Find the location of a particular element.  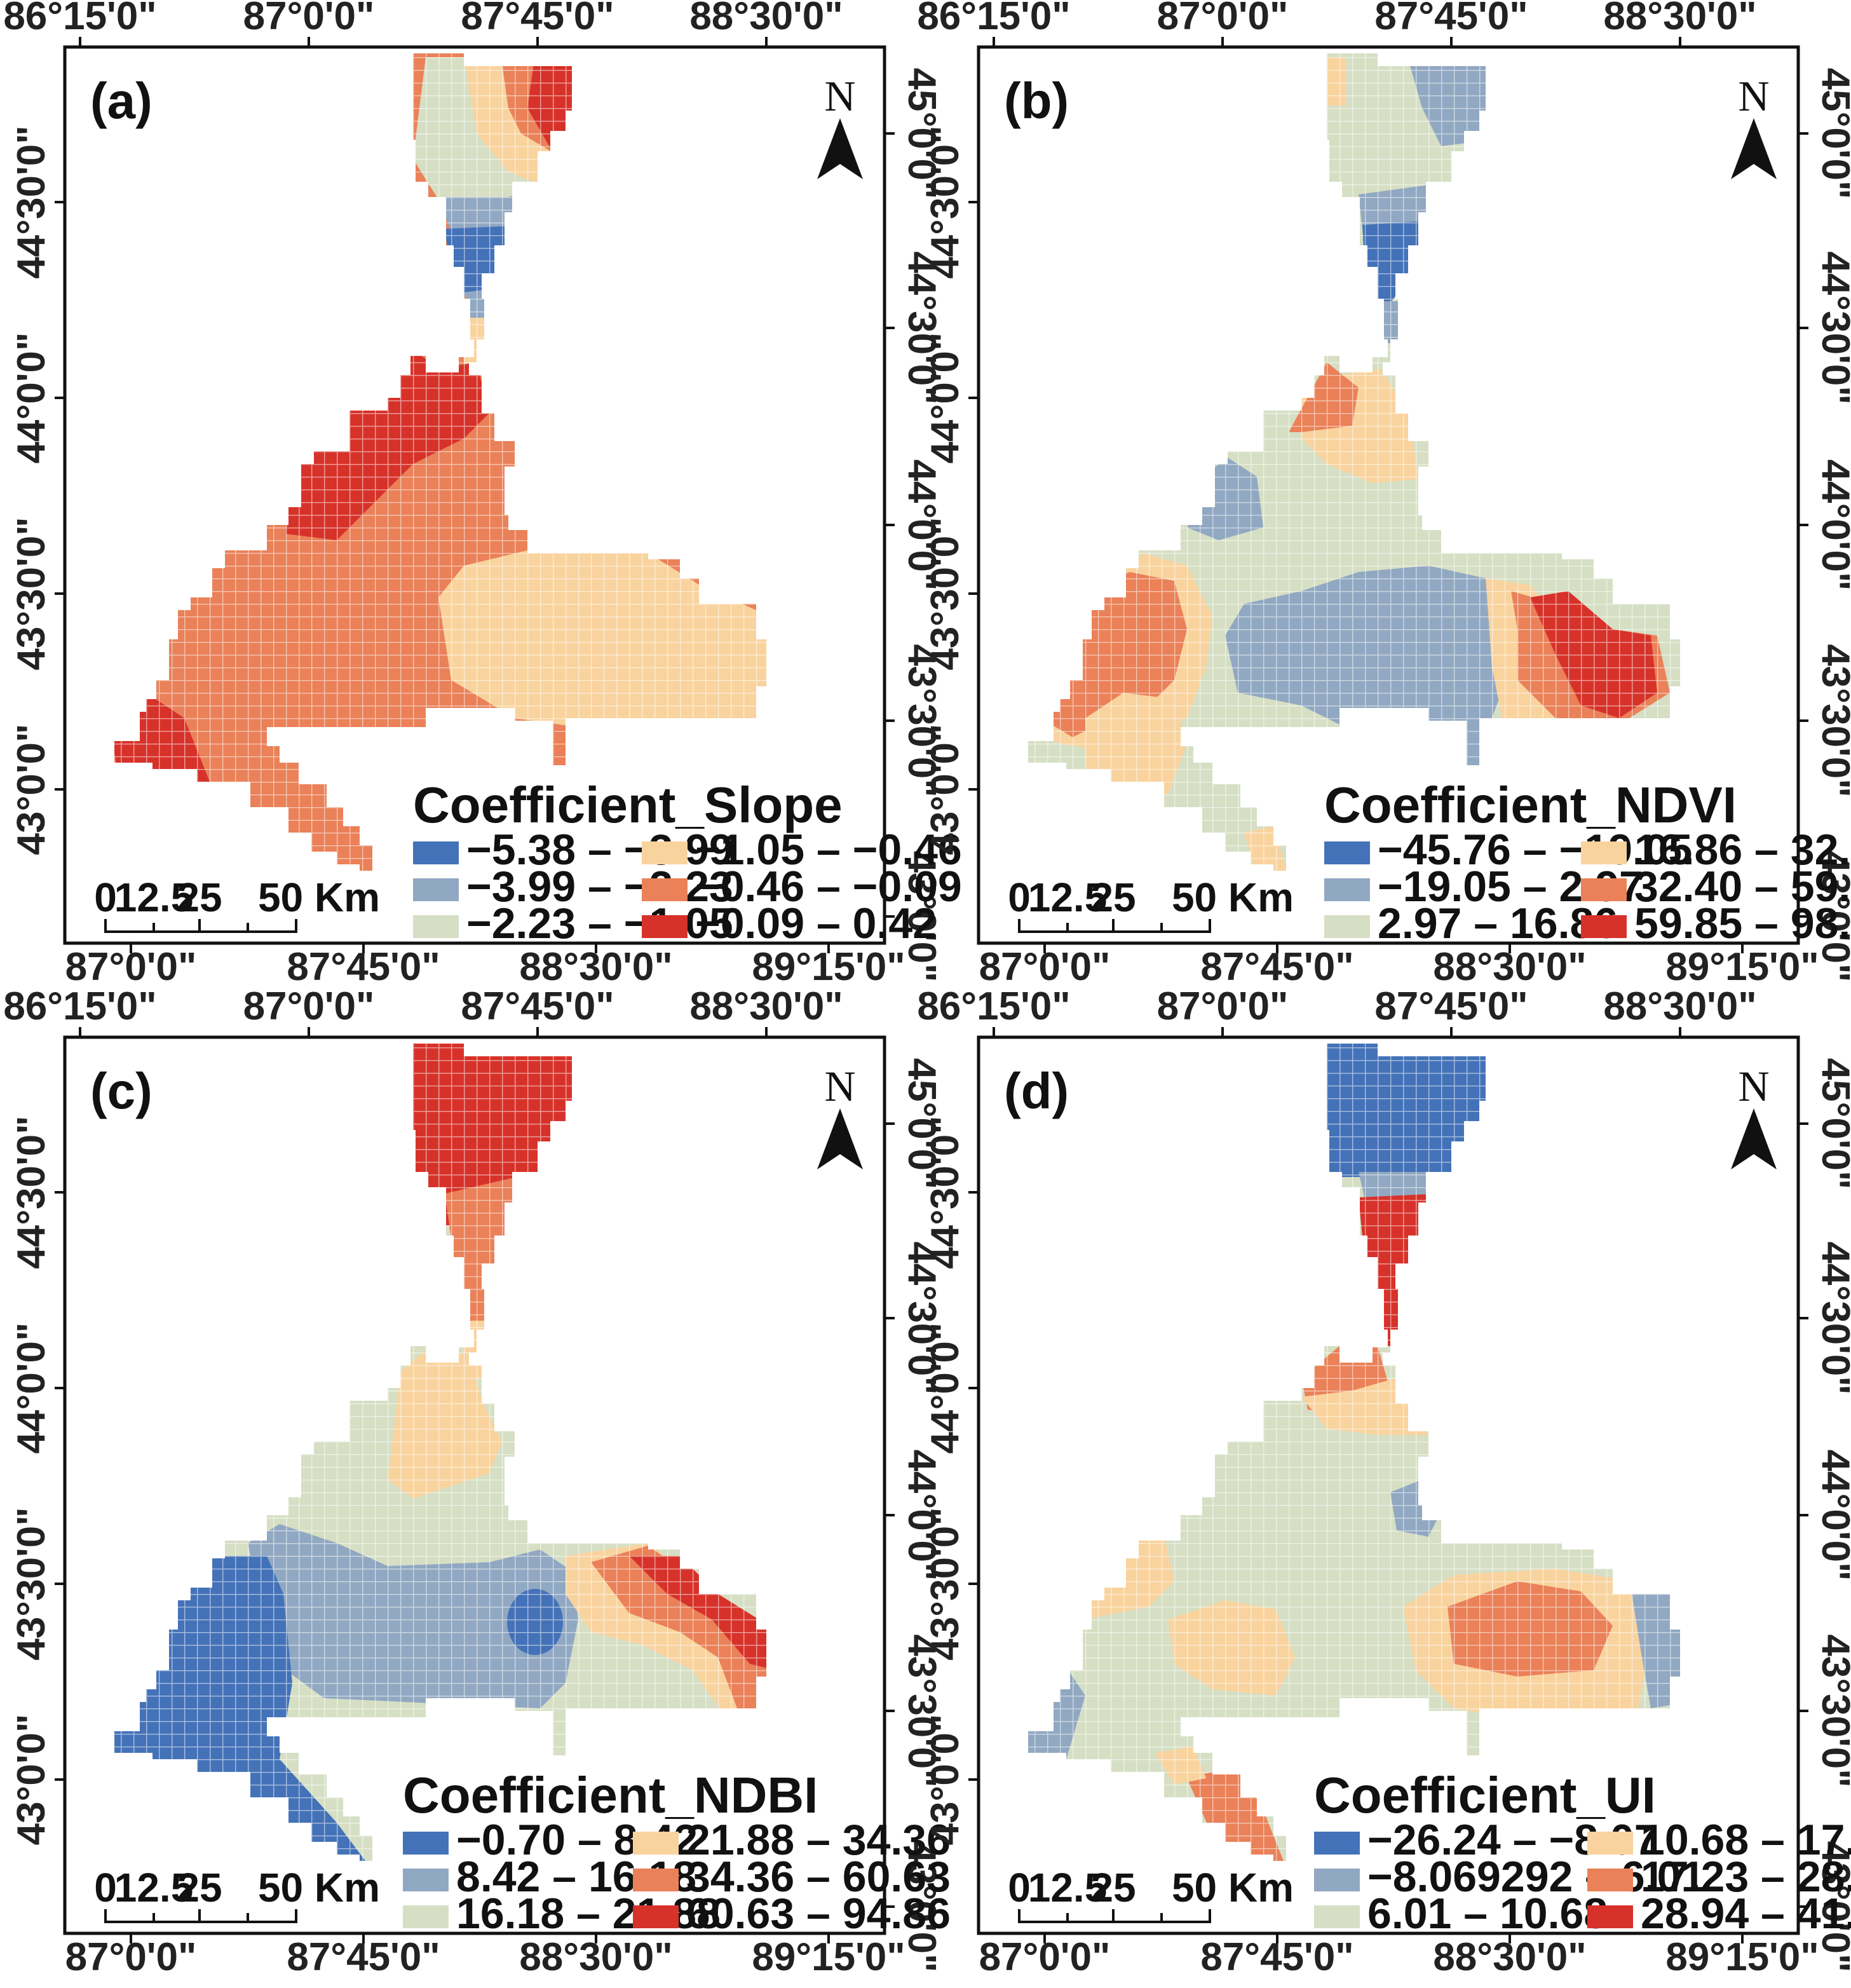

north-arrow: N is located at coordinates (840, 1115).